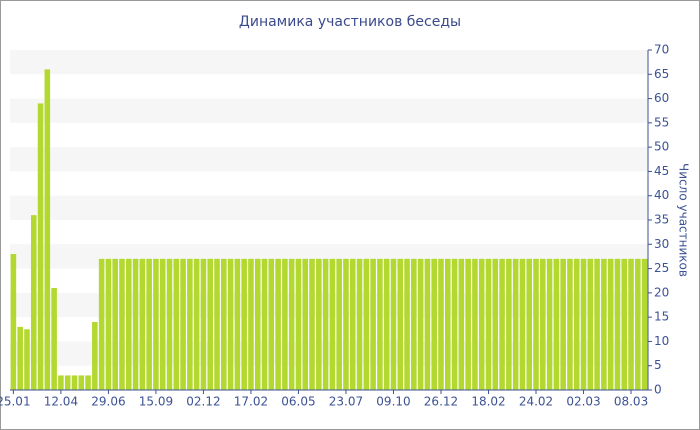 The height and width of the screenshot is (430, 700). What do you see at coordinates (661, 74) in the screenshot?
I see `y-tick-label: 65` at bounding box center [661, 74].